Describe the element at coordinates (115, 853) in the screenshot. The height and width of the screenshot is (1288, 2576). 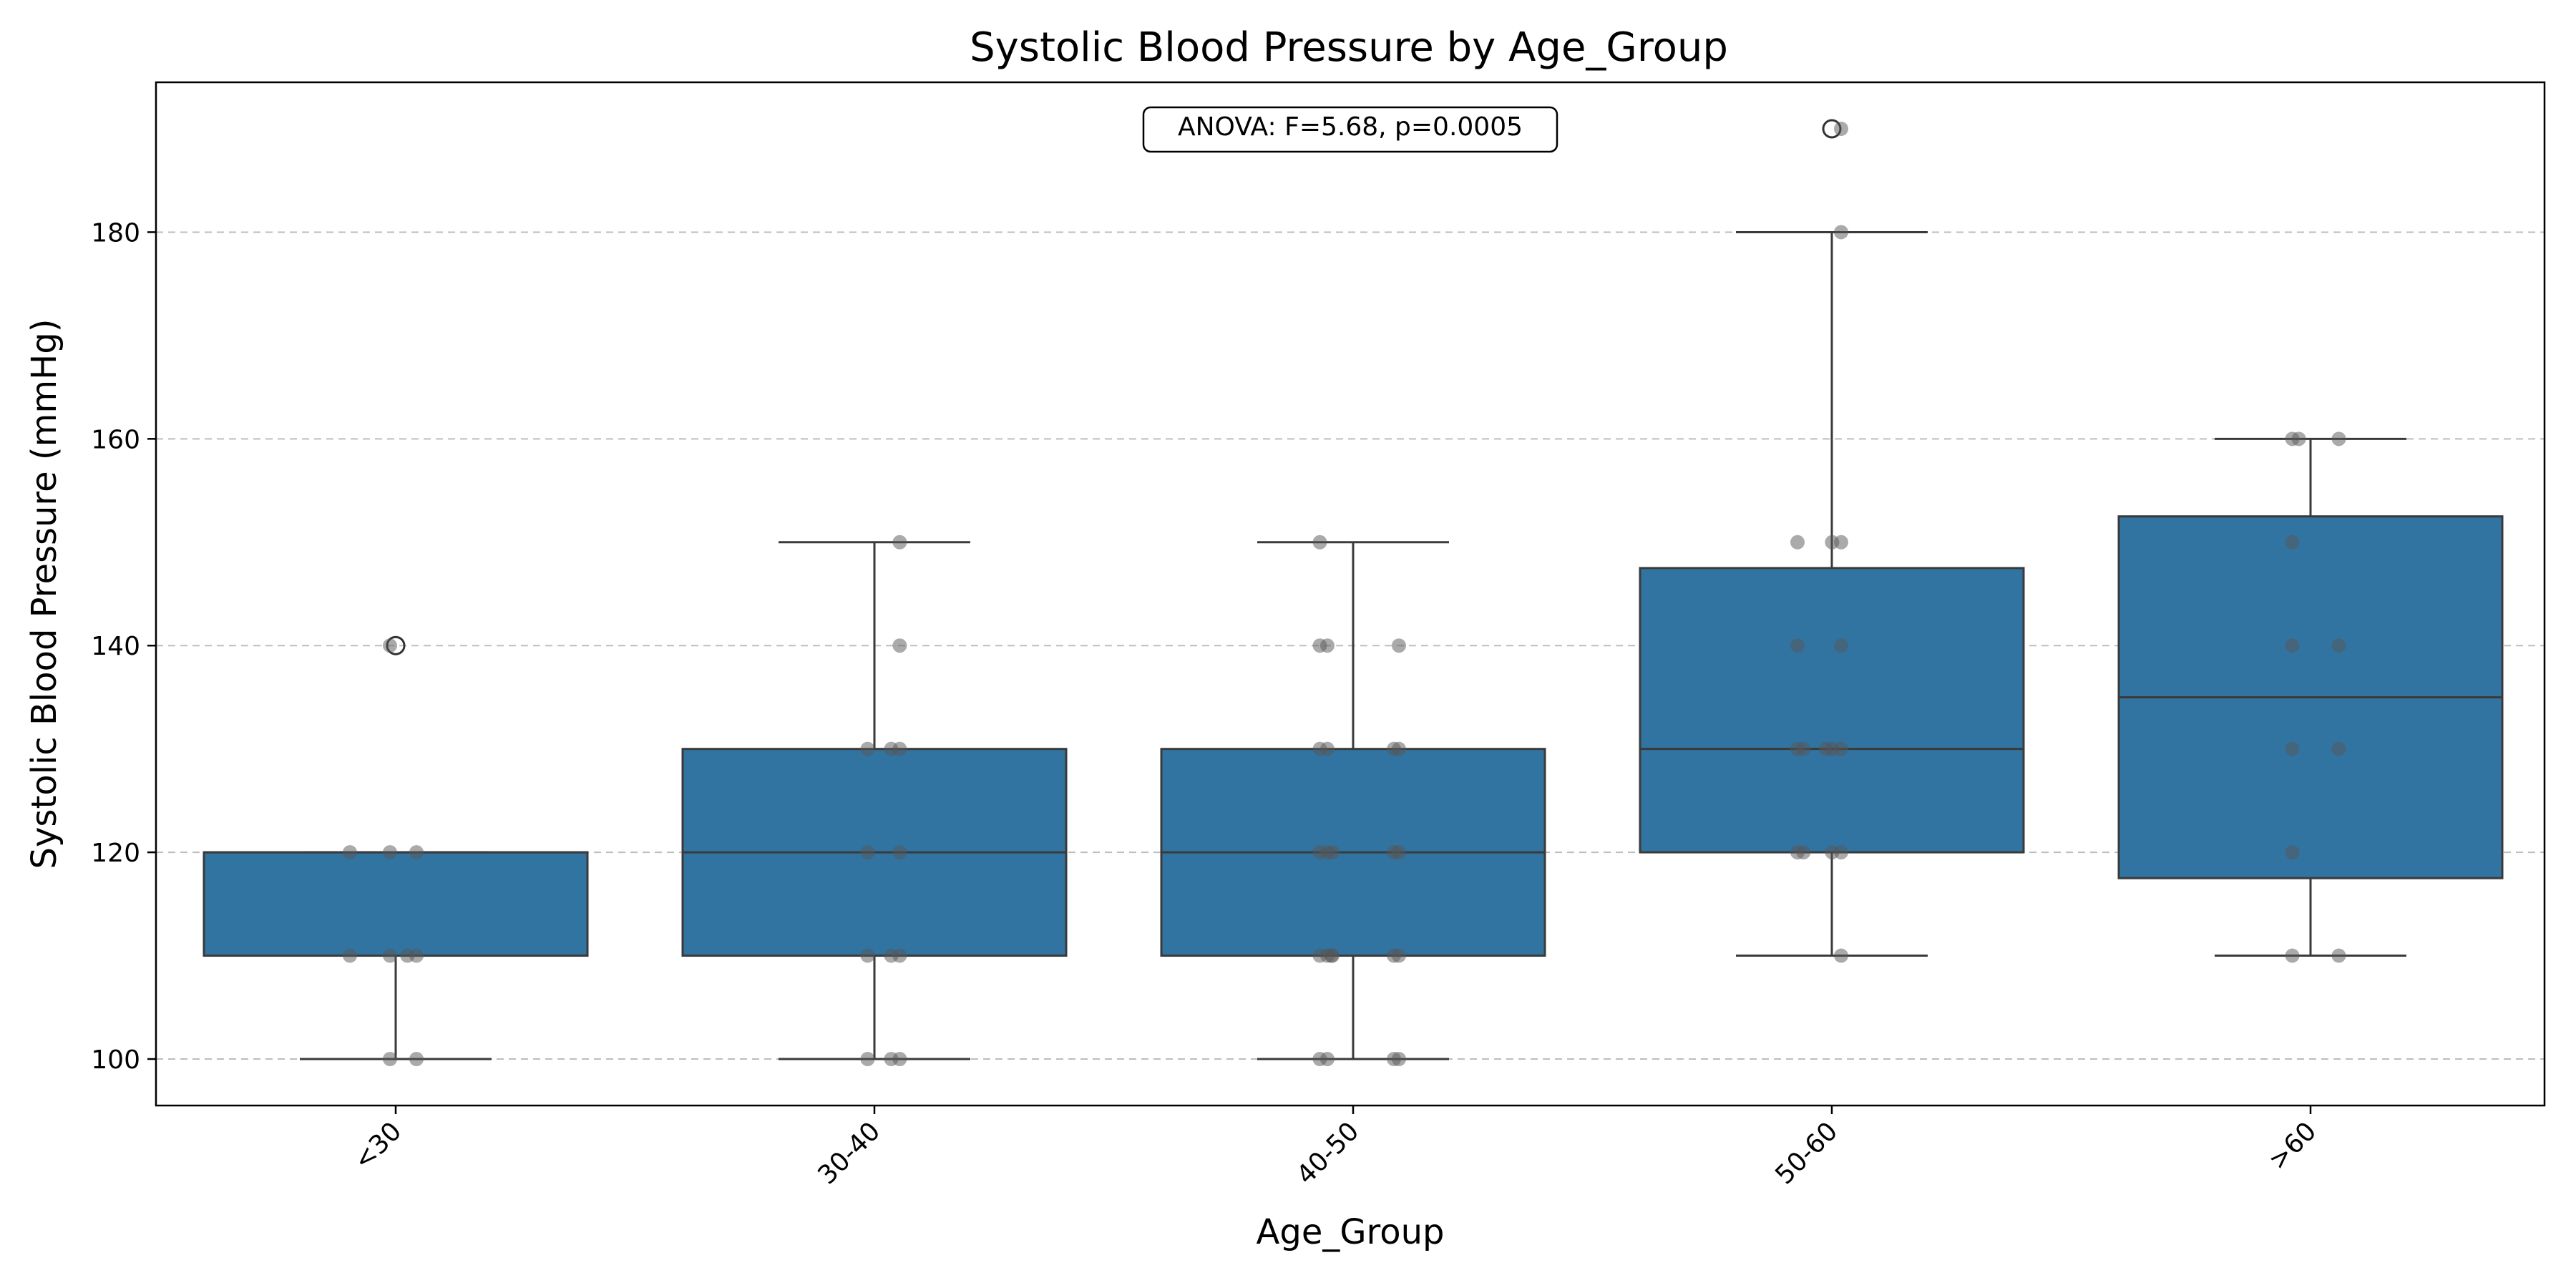
I see `y-tick-label: 120` at that location.